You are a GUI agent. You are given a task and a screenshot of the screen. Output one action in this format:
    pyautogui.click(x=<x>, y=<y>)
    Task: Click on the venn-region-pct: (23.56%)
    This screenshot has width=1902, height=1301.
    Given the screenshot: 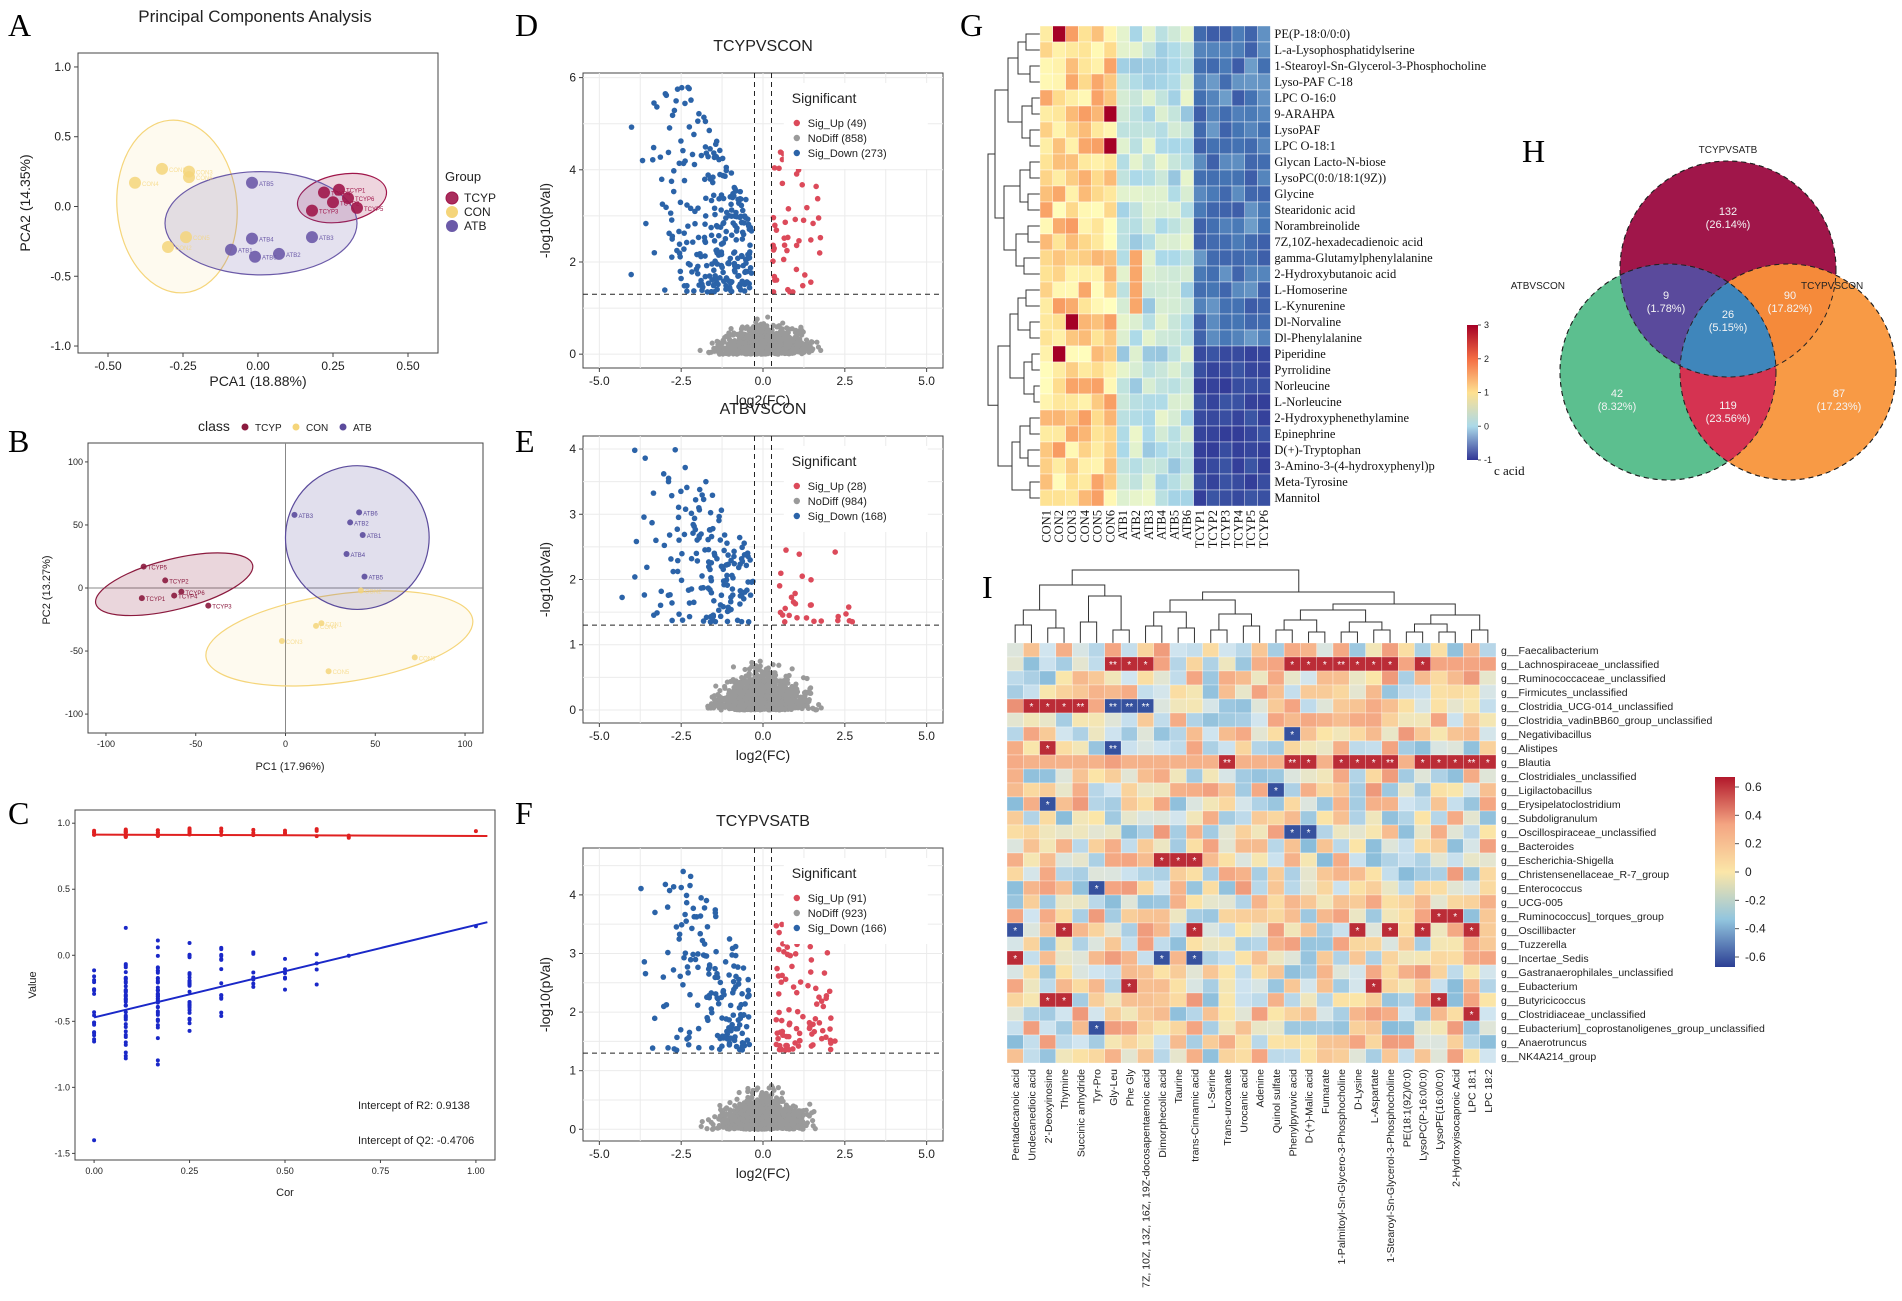 What is the action you would take?
    pyautogui.click(x=1728, y=419)
    